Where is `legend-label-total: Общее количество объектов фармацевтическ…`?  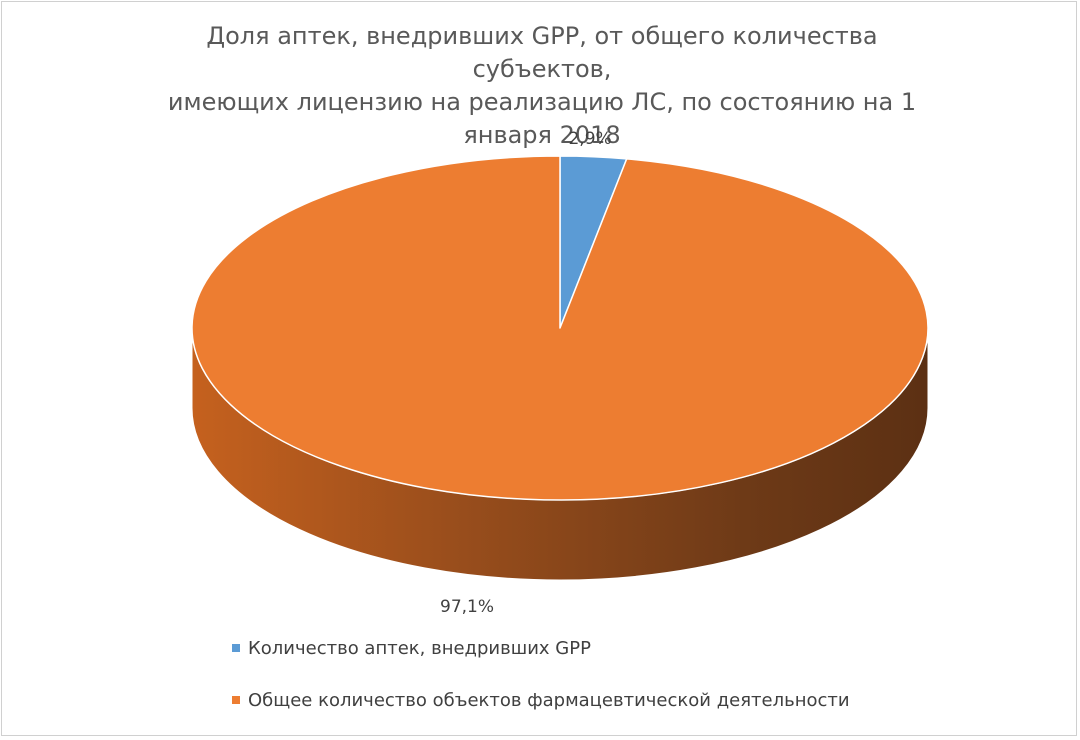
legend-label-total: Общее количество объектов фармацевтическ… is located at coordinates (549, 700).